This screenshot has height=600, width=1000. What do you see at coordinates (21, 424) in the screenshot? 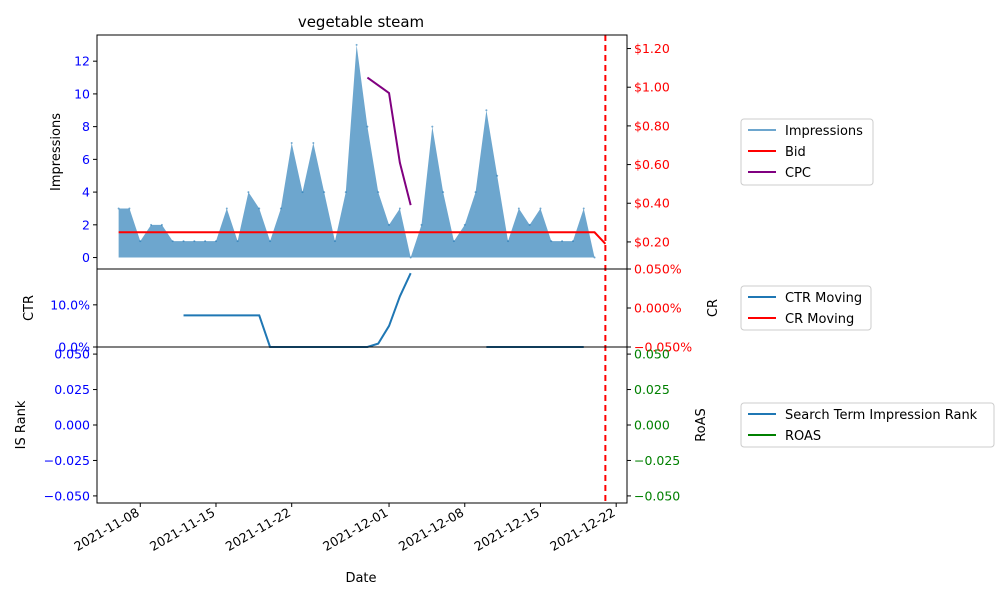
I see `panel3-left-axis-label: IS Rank` at bounding box center [21, 424].